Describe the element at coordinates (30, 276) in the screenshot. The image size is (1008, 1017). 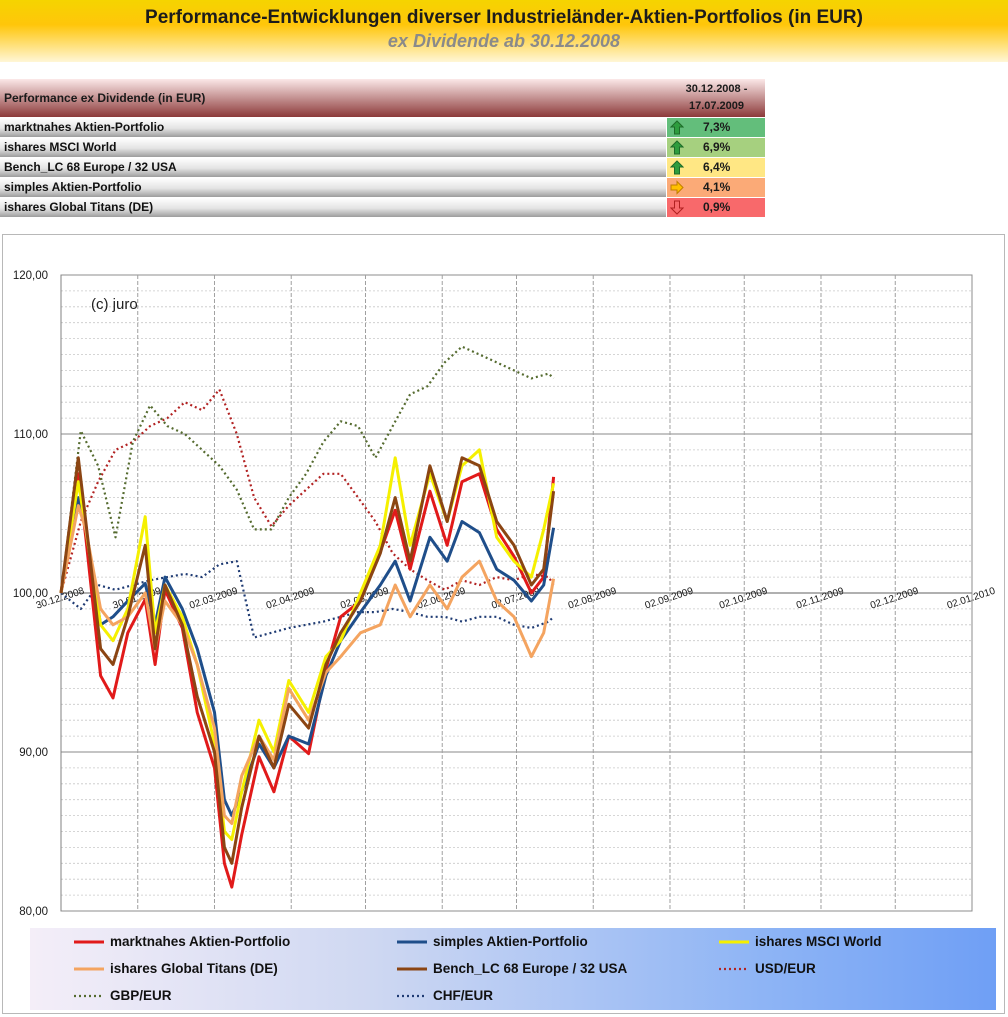
I see `y-tick-label: 120,00` at that location.